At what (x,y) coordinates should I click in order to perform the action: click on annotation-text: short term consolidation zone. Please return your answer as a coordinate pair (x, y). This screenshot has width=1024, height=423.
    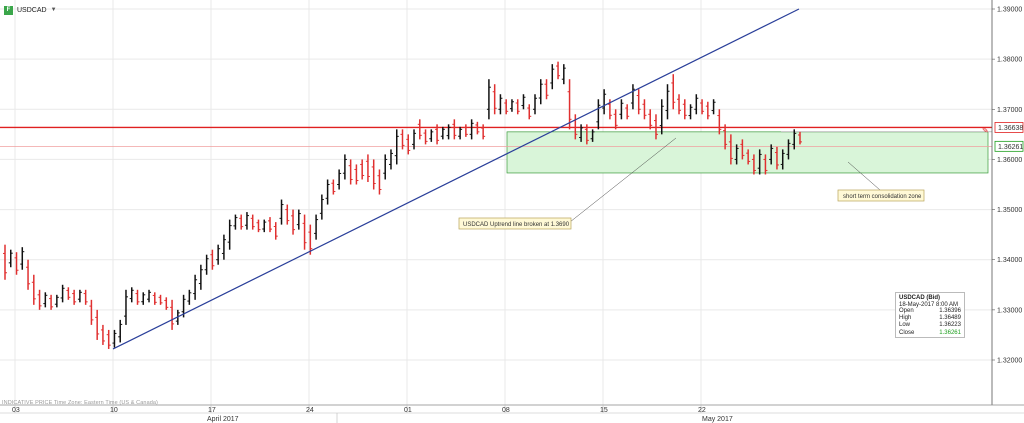
    Looking at the image, I should click on (882, 197).